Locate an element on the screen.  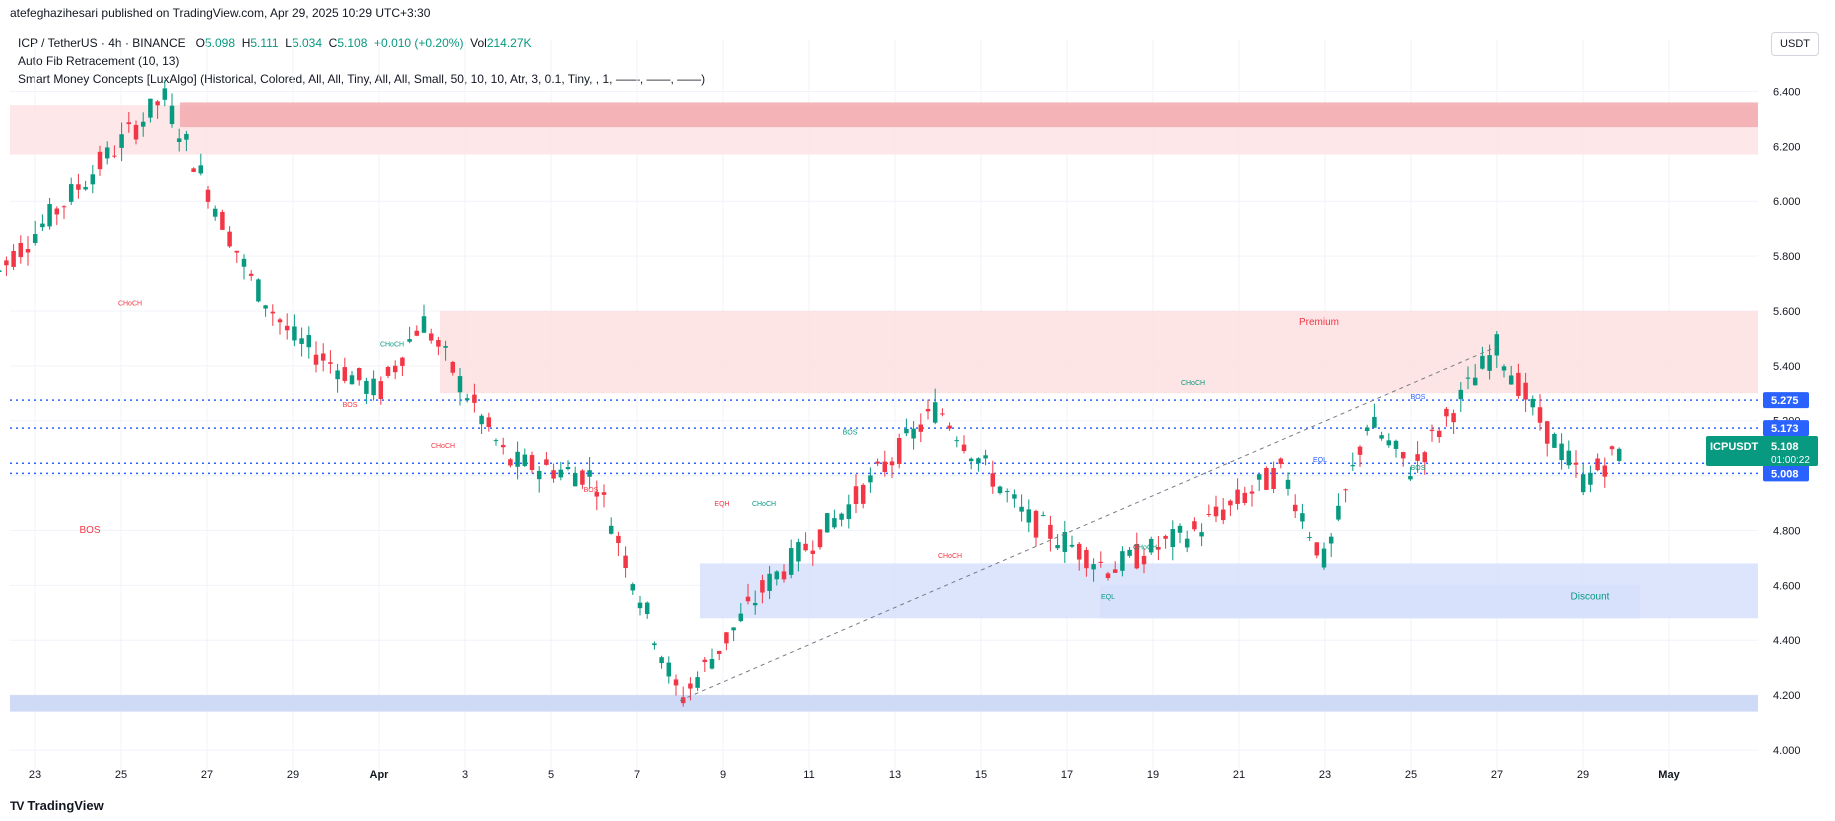
y-tick-label: 4.400 is located at coordinates (1787, 641).